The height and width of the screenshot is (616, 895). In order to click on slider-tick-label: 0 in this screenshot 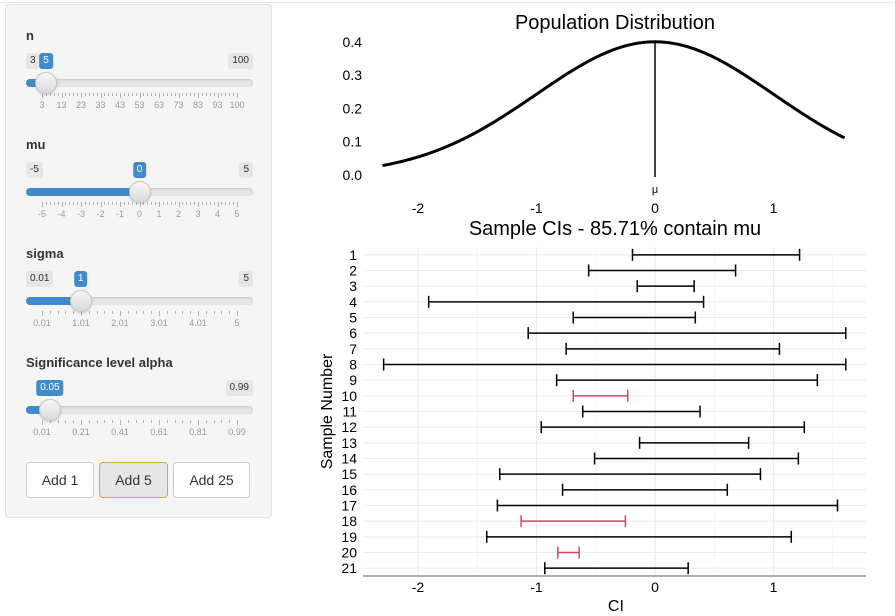, I will do `click(139, 214)`.